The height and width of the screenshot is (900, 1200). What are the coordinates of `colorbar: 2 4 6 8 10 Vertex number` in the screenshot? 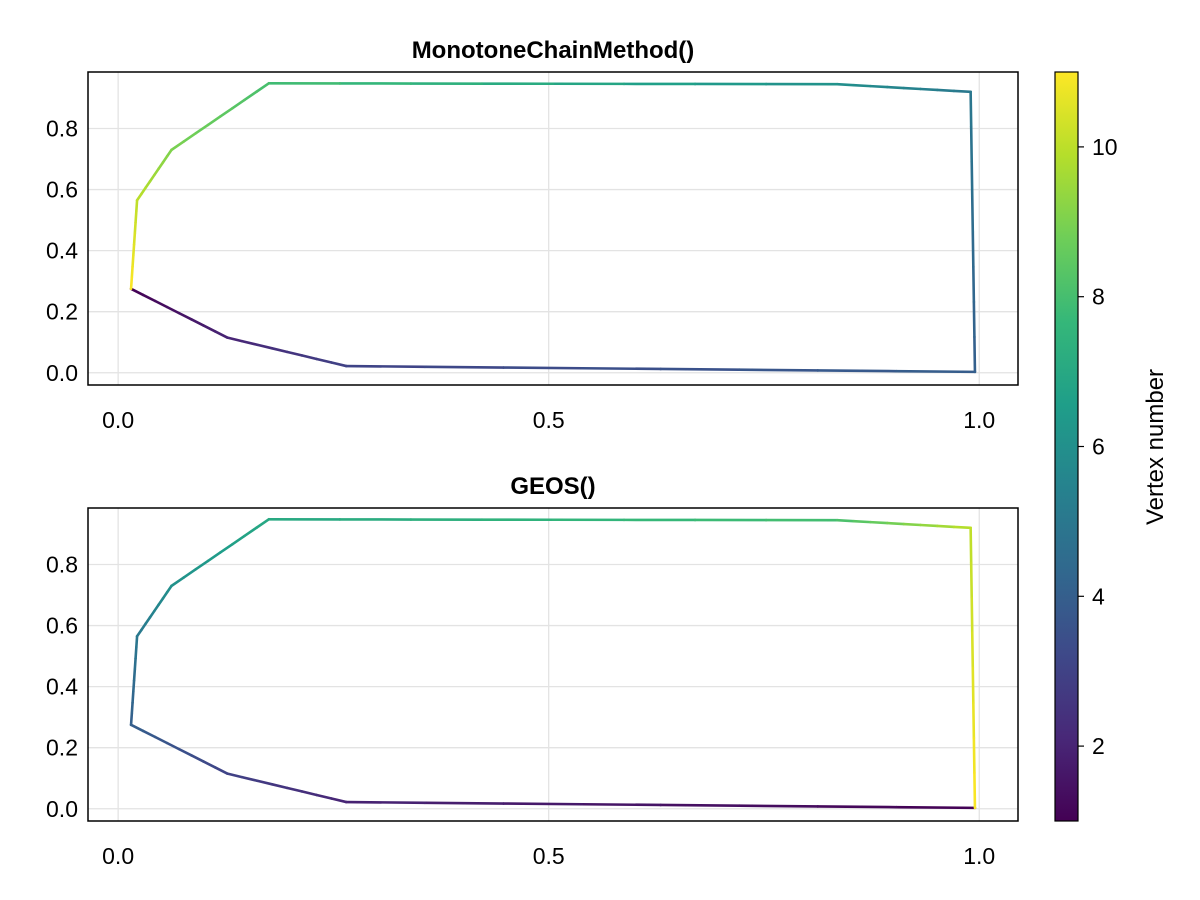 It's located at (1111, 446).